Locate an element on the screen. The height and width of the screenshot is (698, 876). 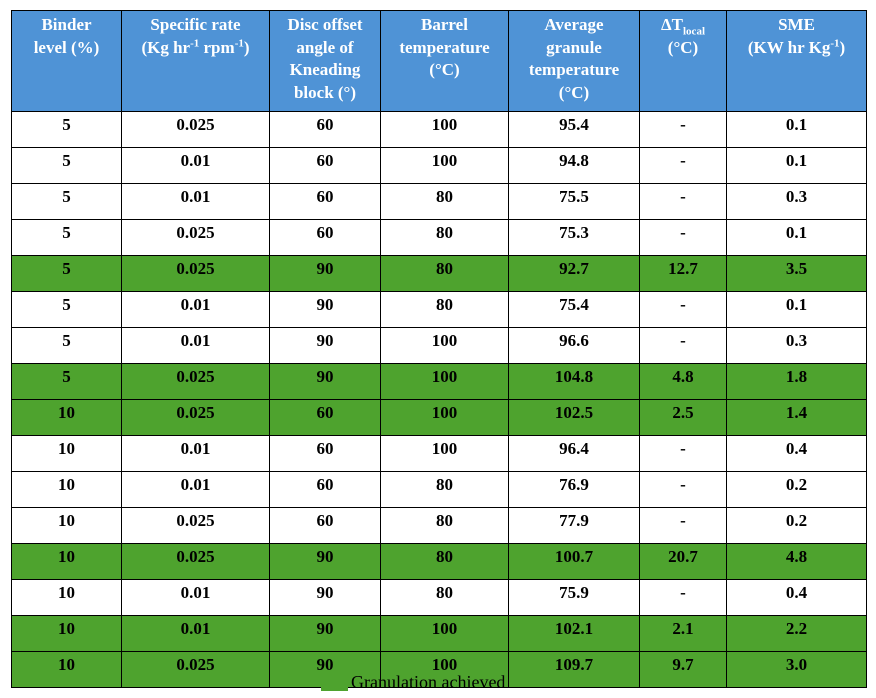
table-row: 10 0.025 90 100 109.7 9.7 3.0 is located at coordinates (439, 669).